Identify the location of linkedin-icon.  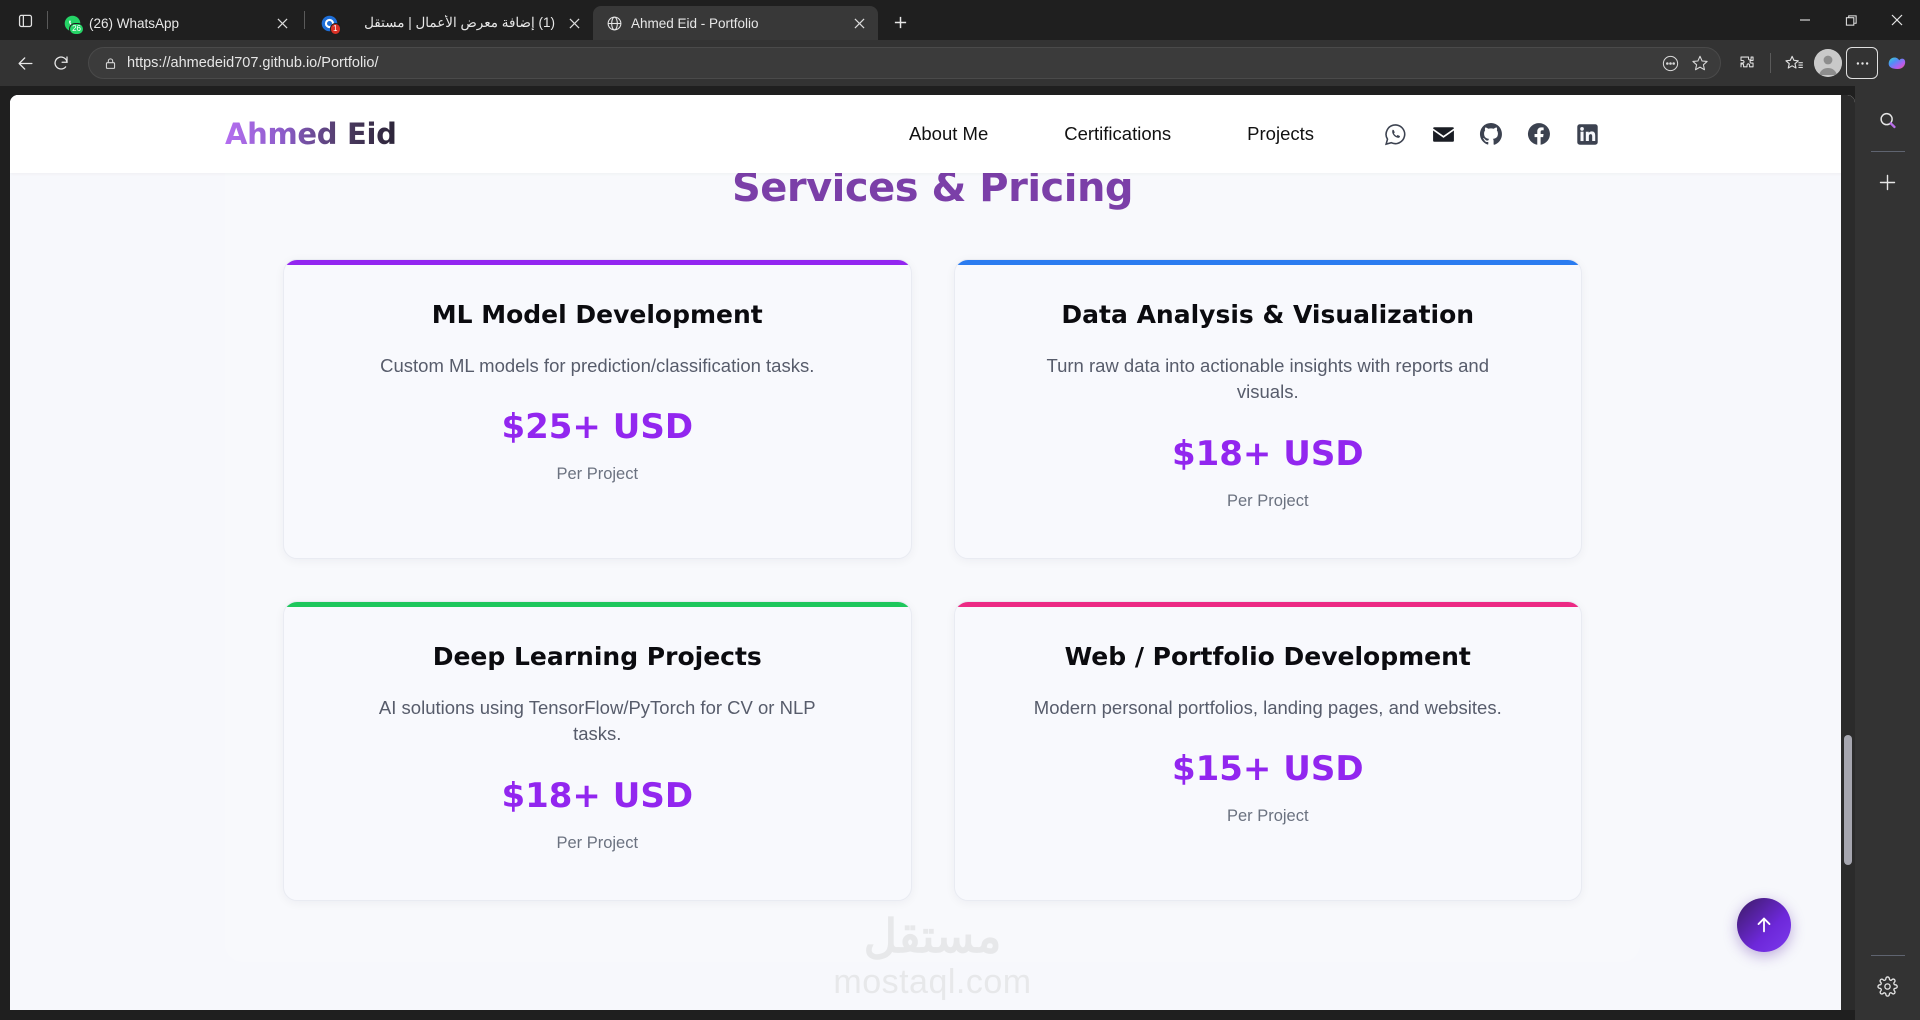
(1587, 134).